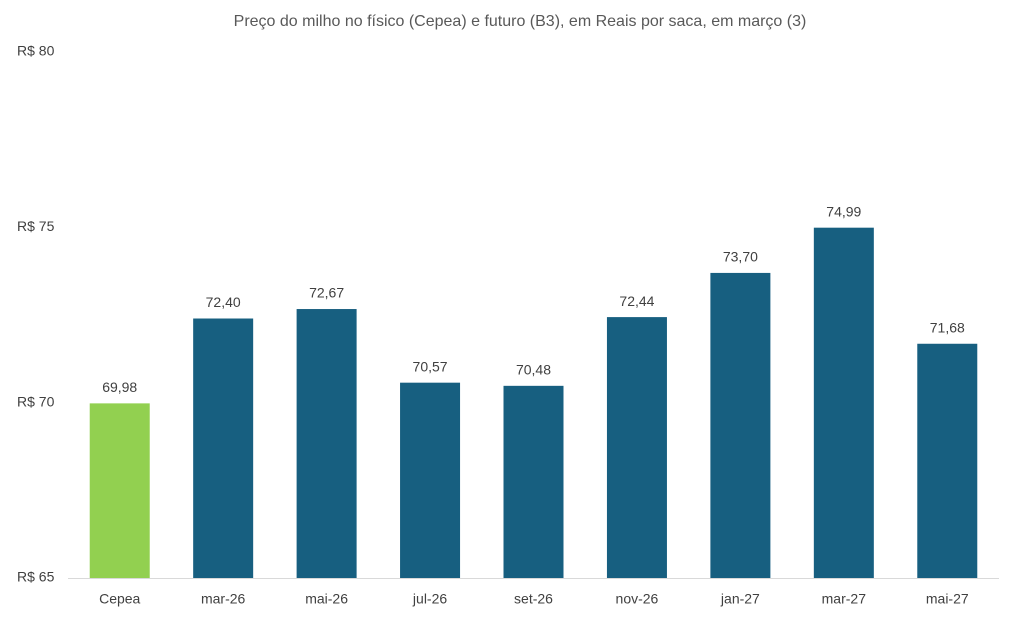 This screenshot has width=1011, height=629. I want to click on x-tick-label: Cepea, so click(119, 599).